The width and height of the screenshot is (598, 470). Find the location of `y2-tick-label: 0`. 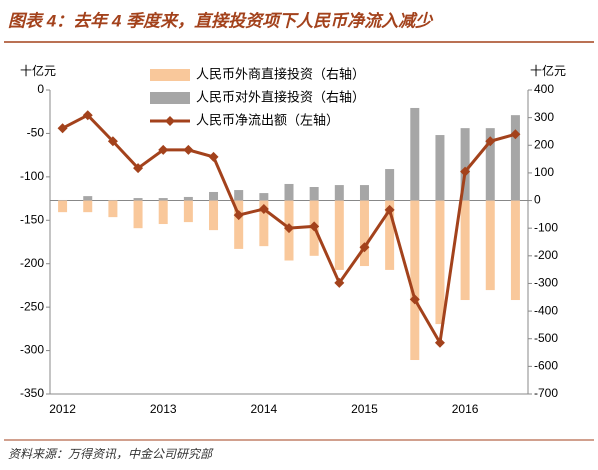

y2-tick-label: 0 is located at coordinates (537, 200).